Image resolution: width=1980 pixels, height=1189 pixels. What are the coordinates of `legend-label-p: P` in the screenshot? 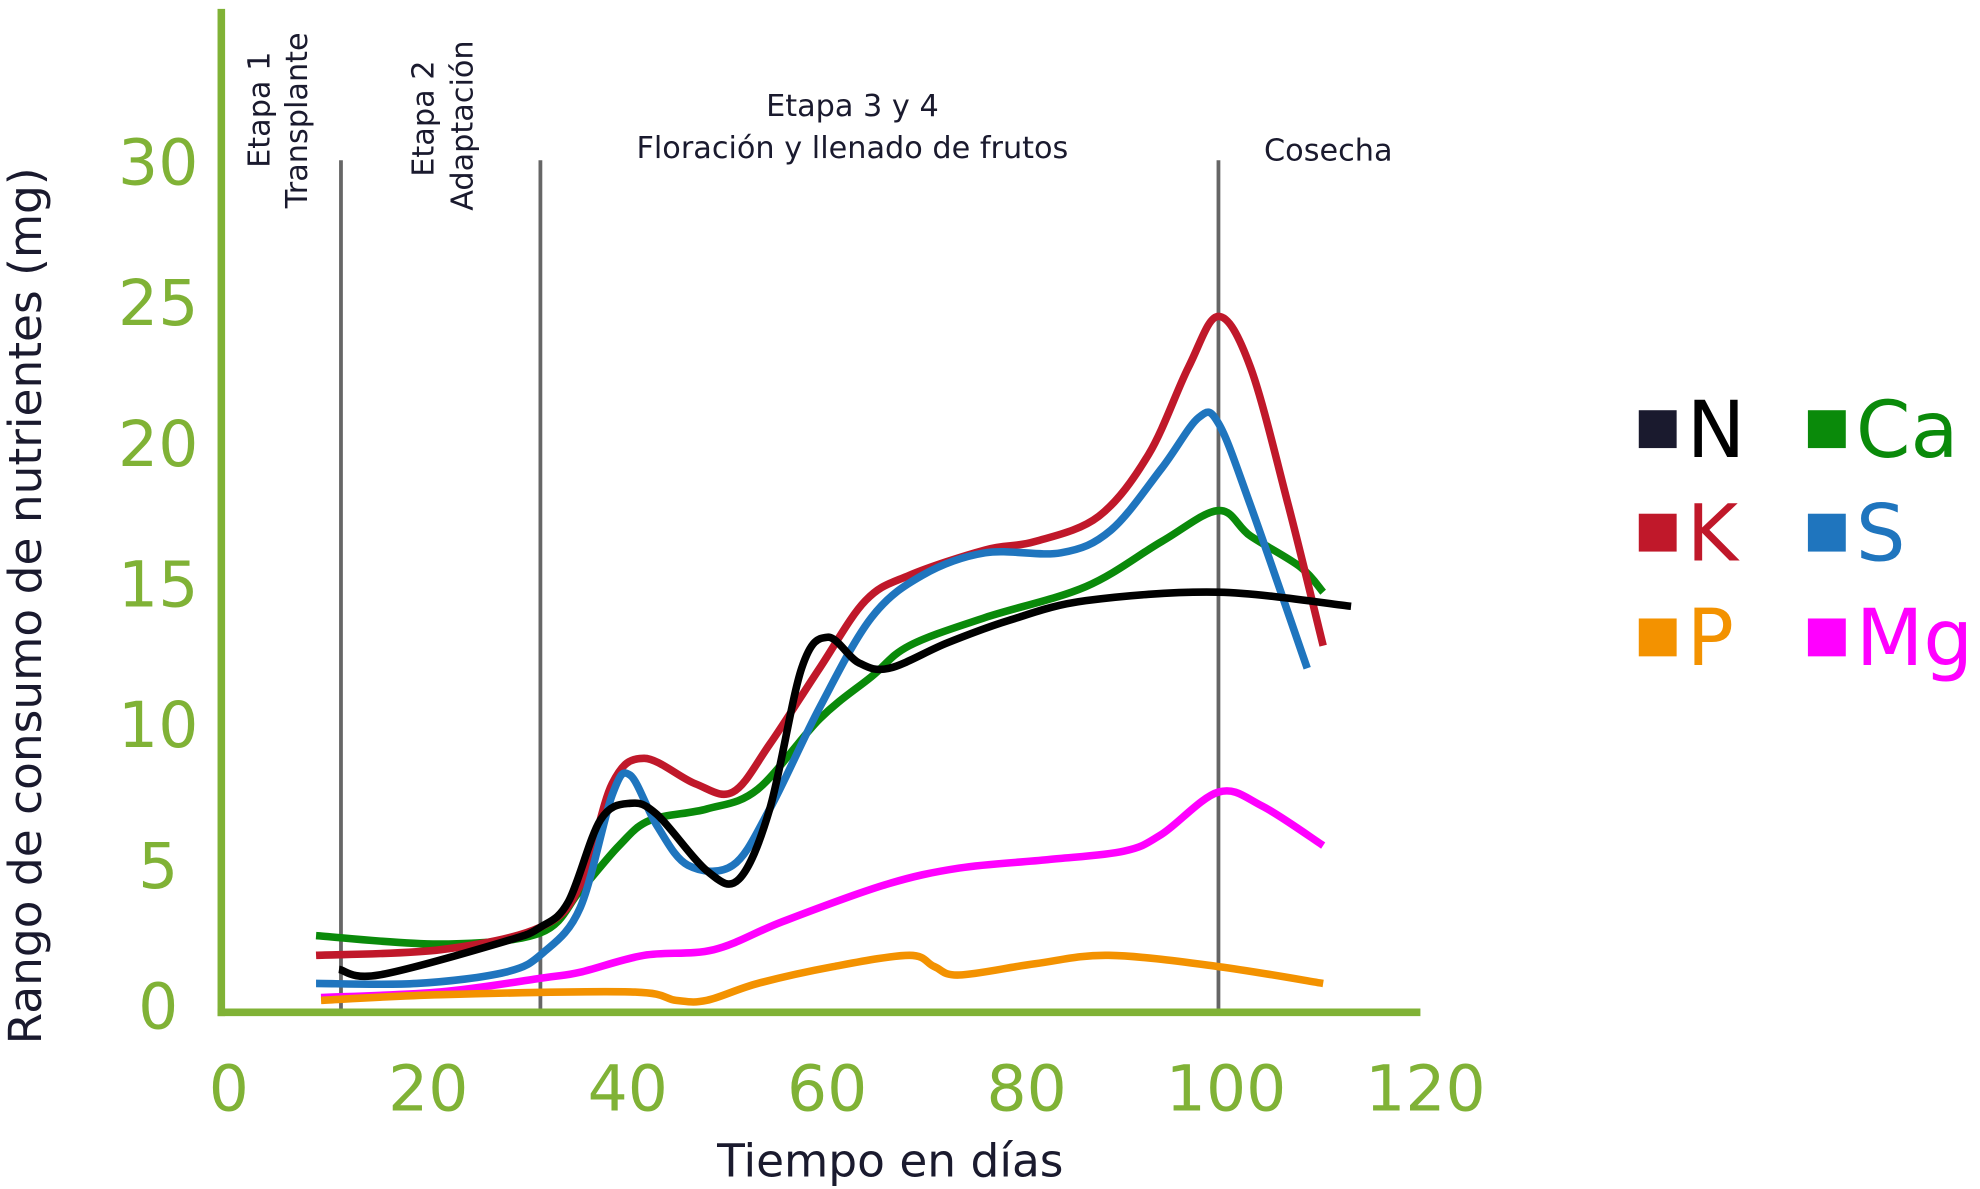 It's located at (1710, 638).